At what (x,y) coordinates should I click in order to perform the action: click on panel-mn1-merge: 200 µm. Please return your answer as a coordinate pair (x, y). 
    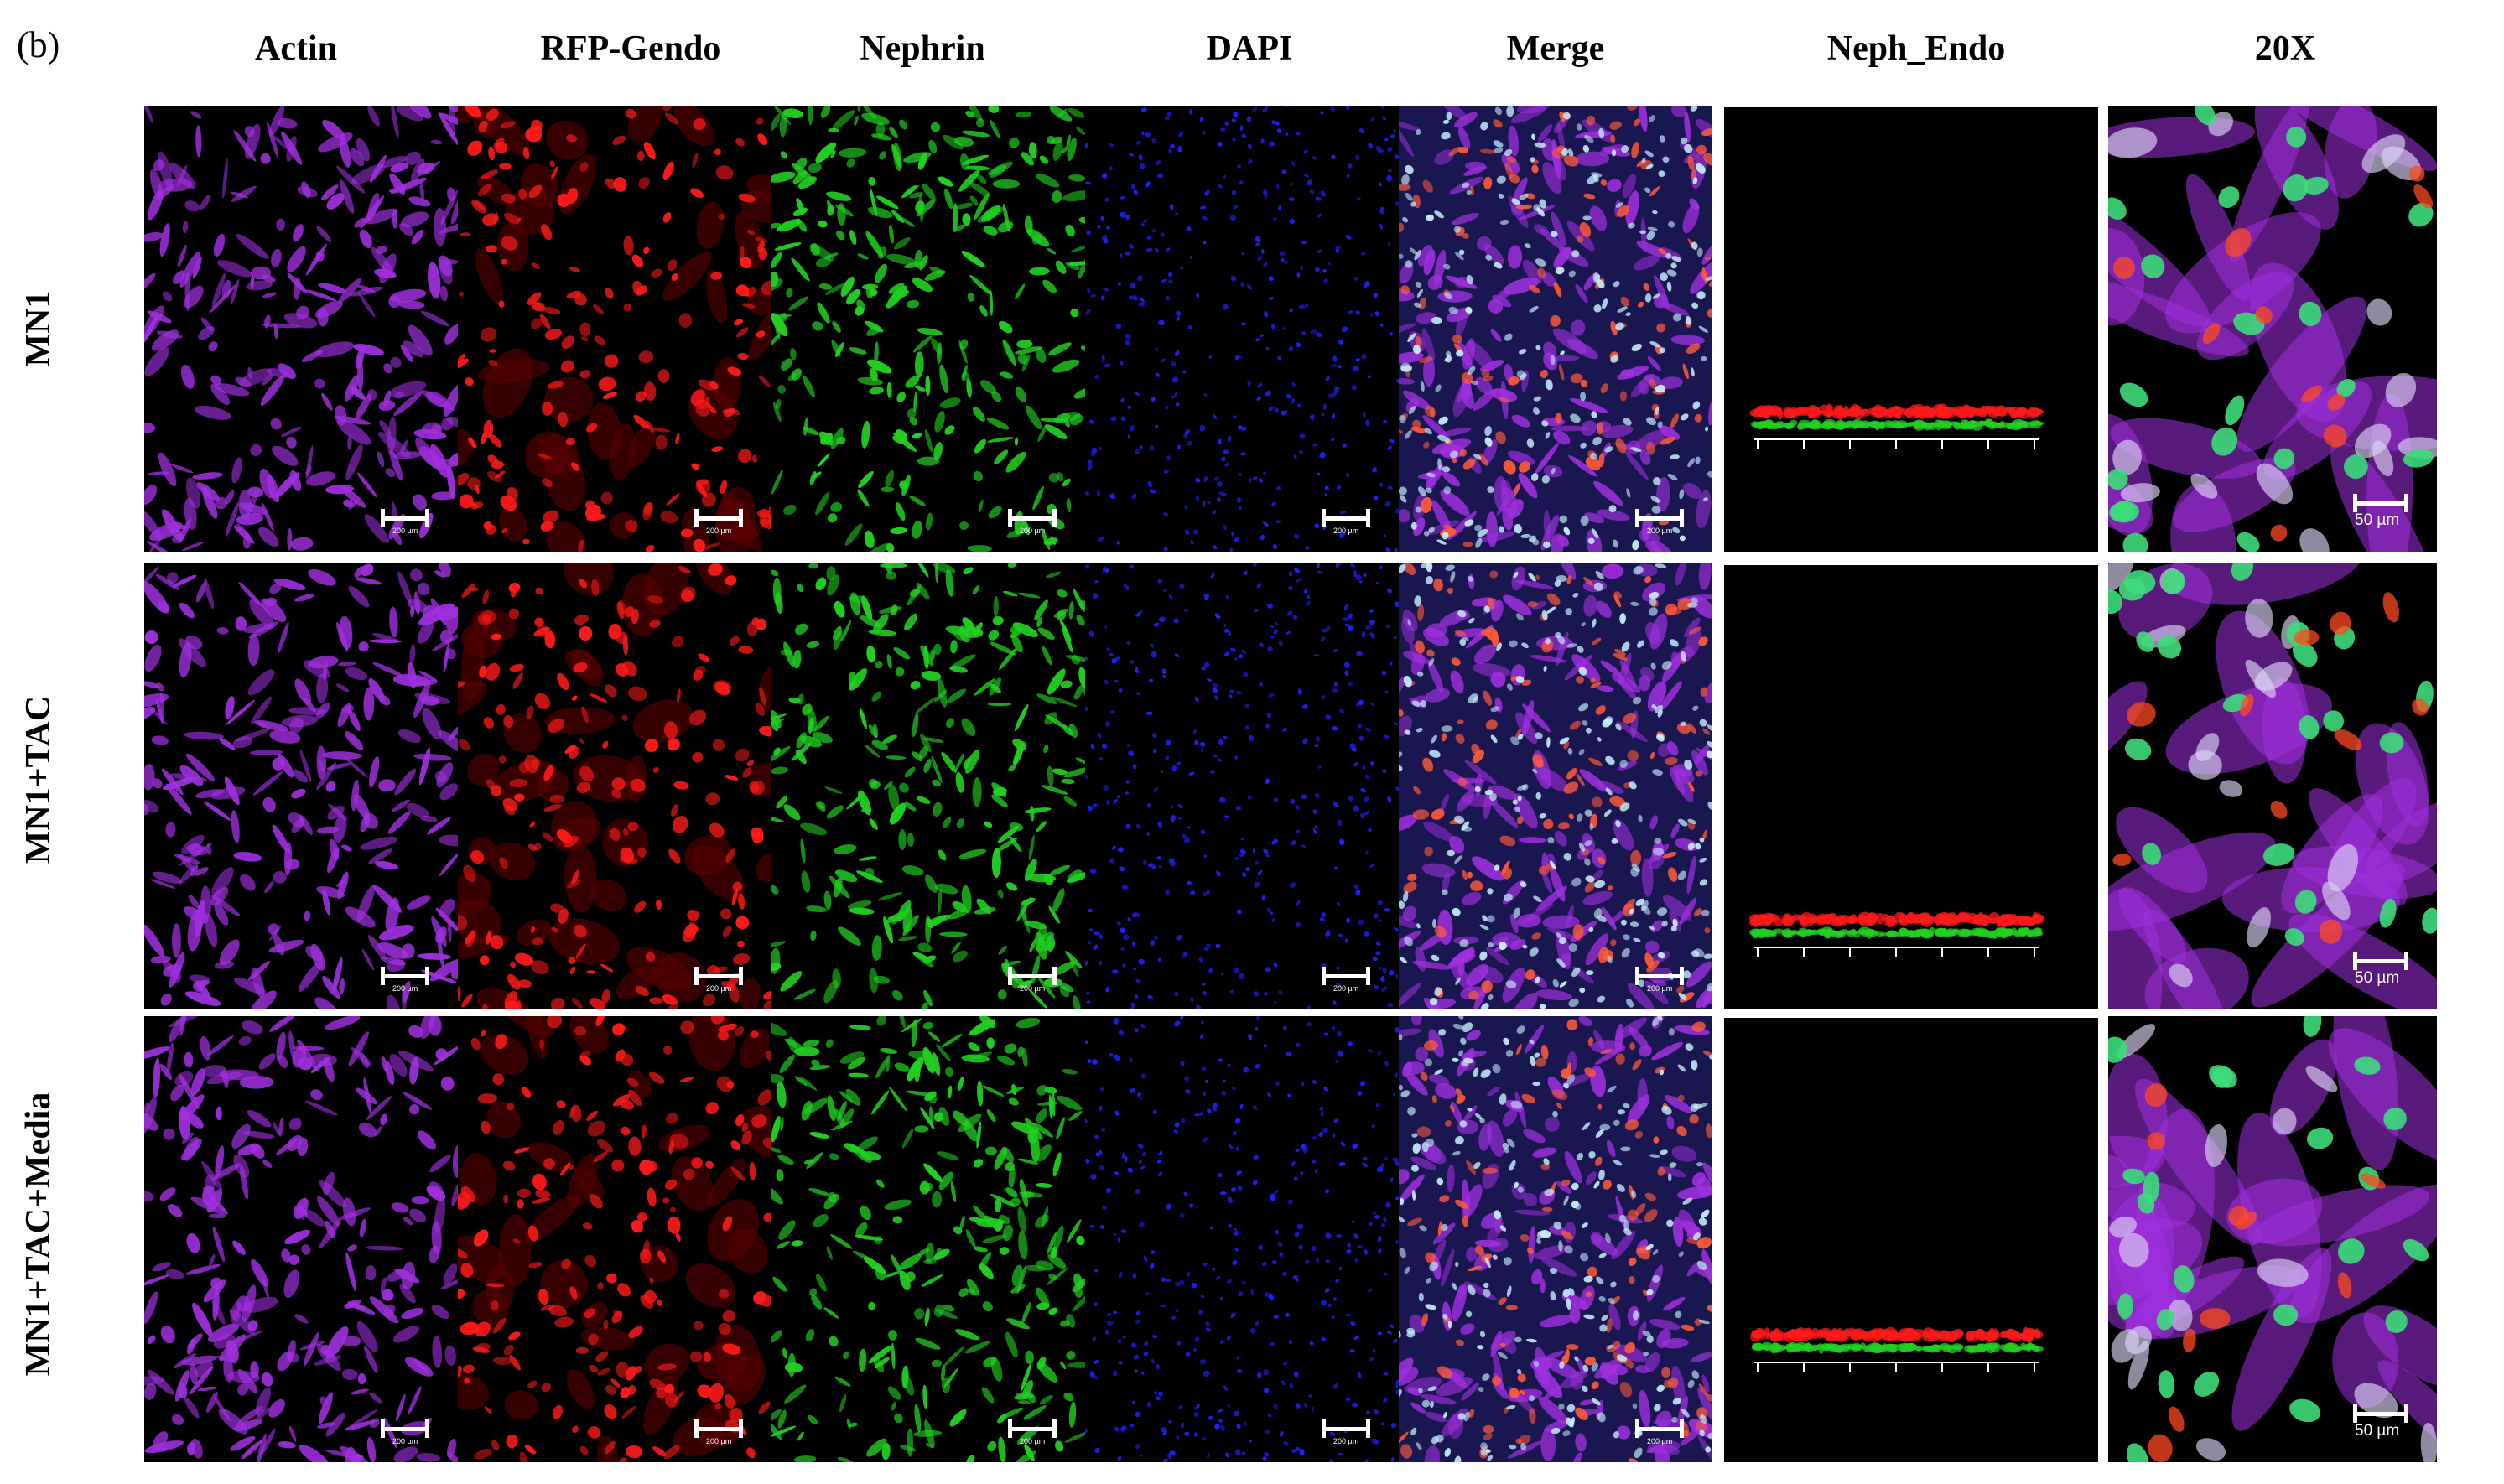
    Looking at the image, I should click on (1555, 329).